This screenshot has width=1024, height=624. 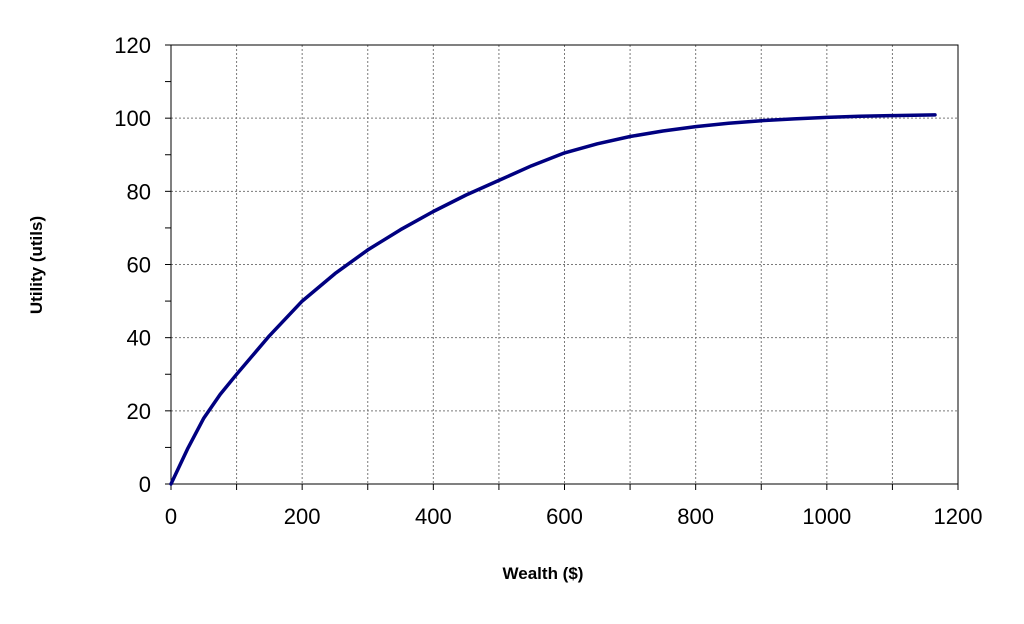 What do you see at coordinates (139, 411) in the screenshot?
I see `y-tick-label: 20` at bounding box center [139, 411].